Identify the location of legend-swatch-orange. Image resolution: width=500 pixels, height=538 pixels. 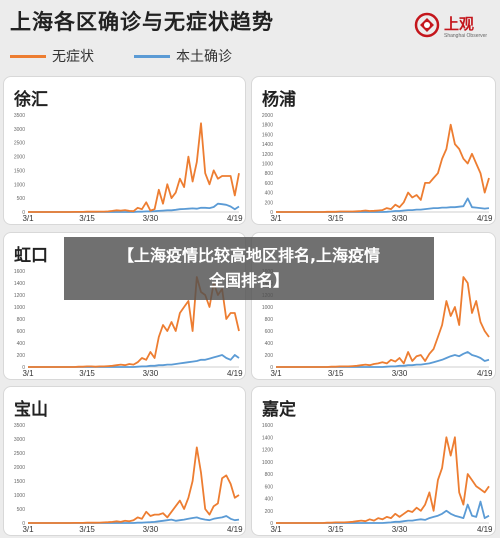
(28, 56).